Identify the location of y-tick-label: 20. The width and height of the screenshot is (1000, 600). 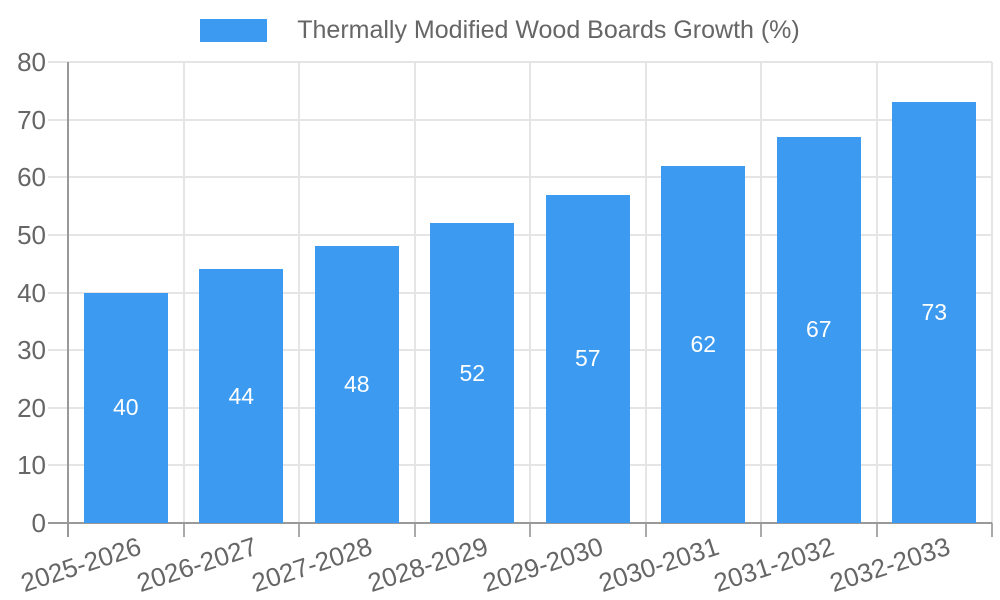
(31, 407).